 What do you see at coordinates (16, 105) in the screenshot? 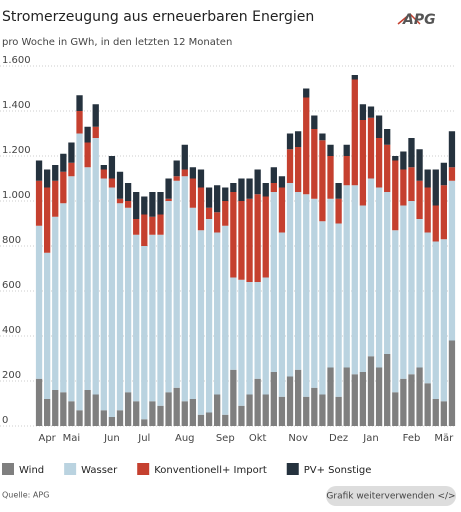
I see `y-tick-label: 1.400` at bounding box center [16, 105].